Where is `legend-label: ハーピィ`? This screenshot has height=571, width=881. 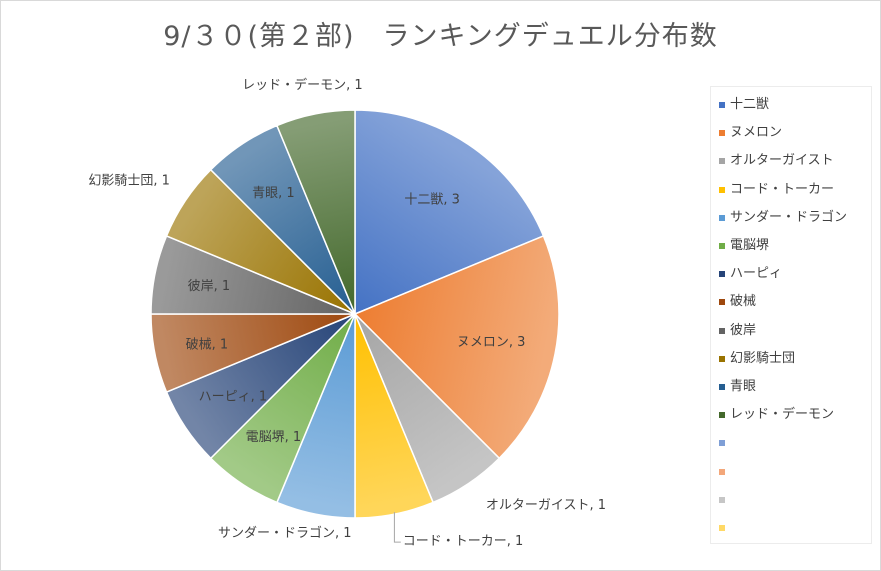 legend-label: ハーピィ is located at coordinates (756, 274).